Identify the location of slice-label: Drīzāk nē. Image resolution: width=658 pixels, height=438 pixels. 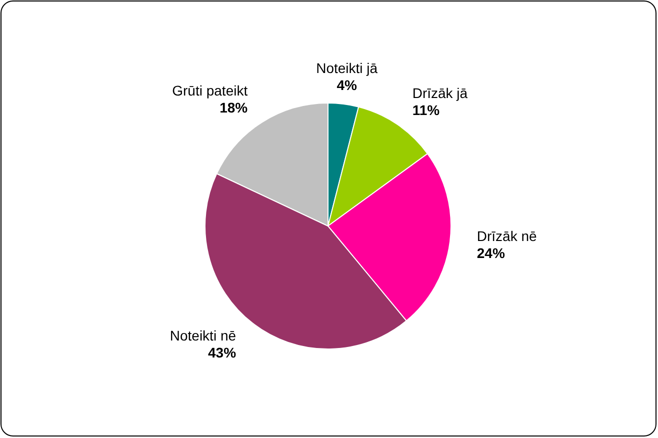
(506, 236).